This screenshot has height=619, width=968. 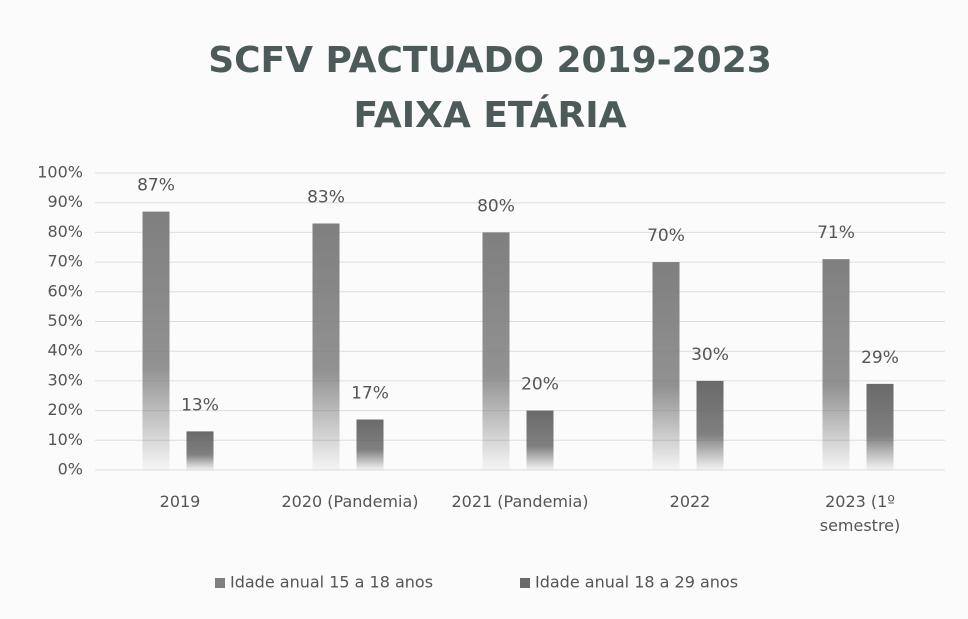 What do you see at coordinates (65, 201) in the screenshot?
I see `y-tick-label: 90%` at bounding box center [65, 201].